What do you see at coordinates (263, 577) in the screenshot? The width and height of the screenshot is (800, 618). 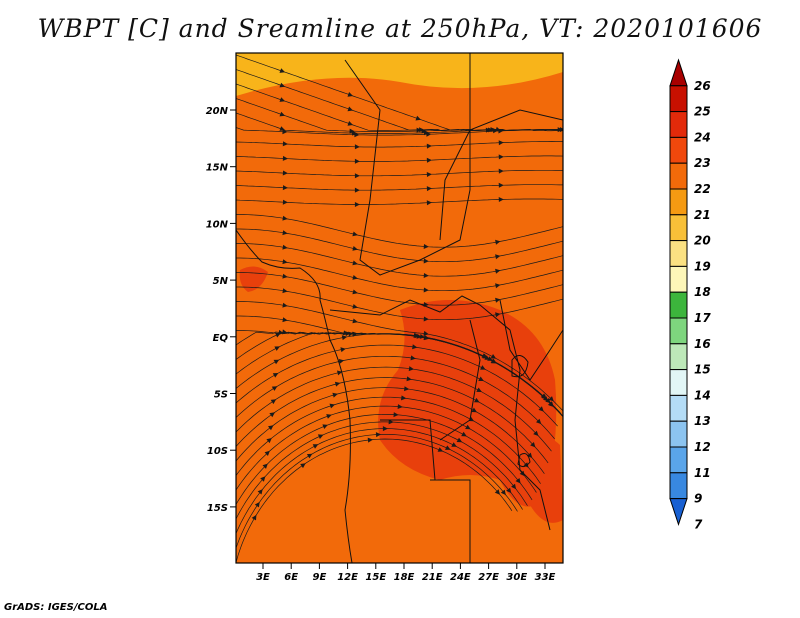 I see `lon-tick-label: 3E` at bounding box center [263, 577].